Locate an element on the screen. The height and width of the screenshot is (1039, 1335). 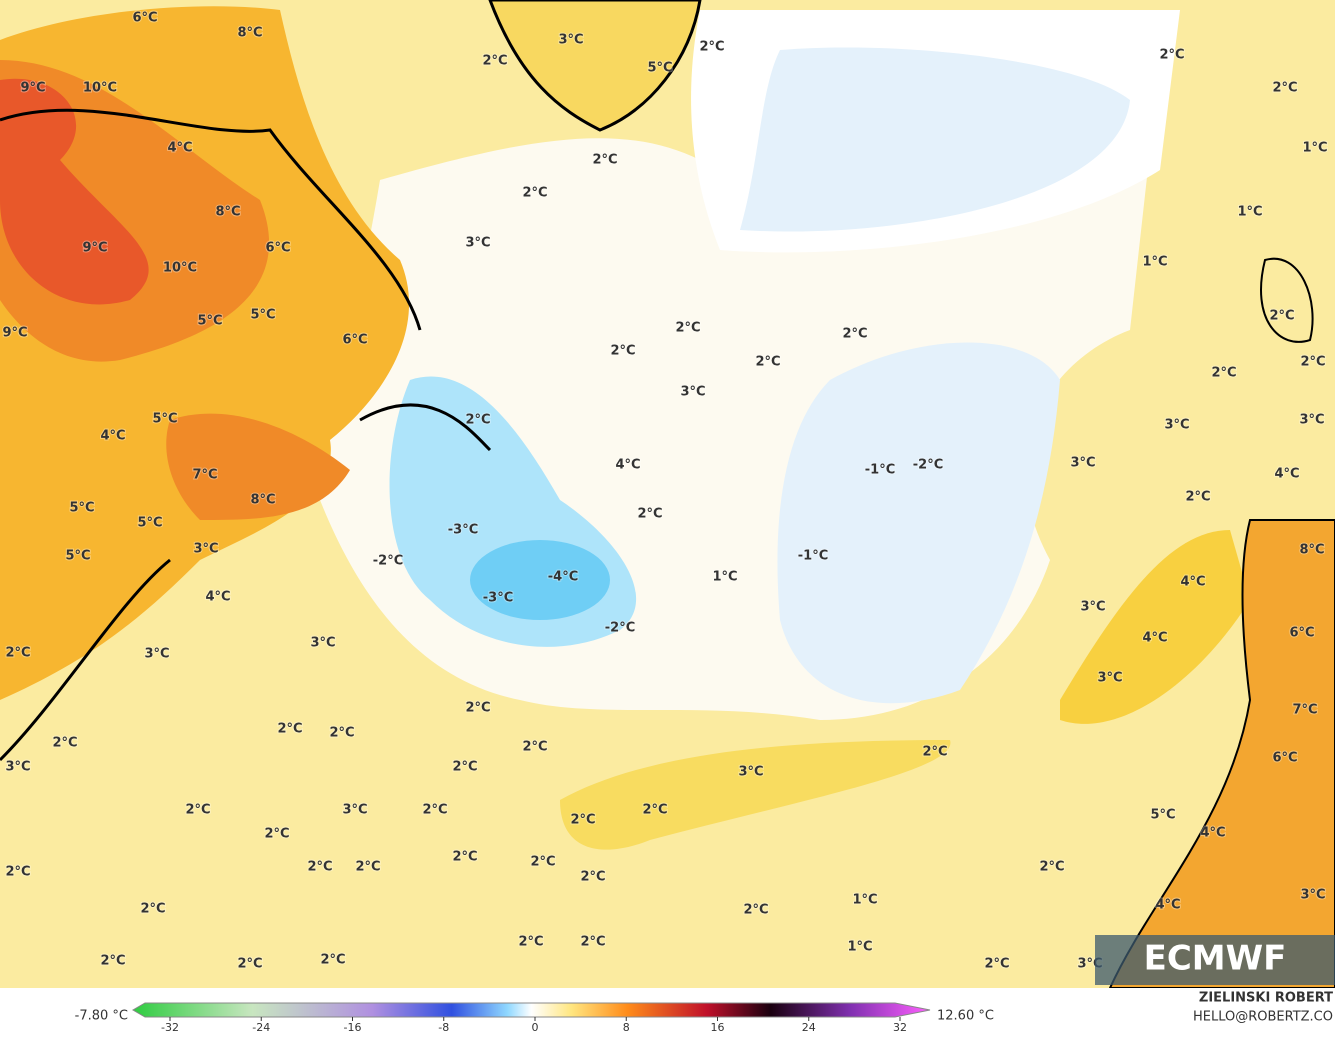
colorbar-tick-label: -16 is located at coordinates (353, 1027).